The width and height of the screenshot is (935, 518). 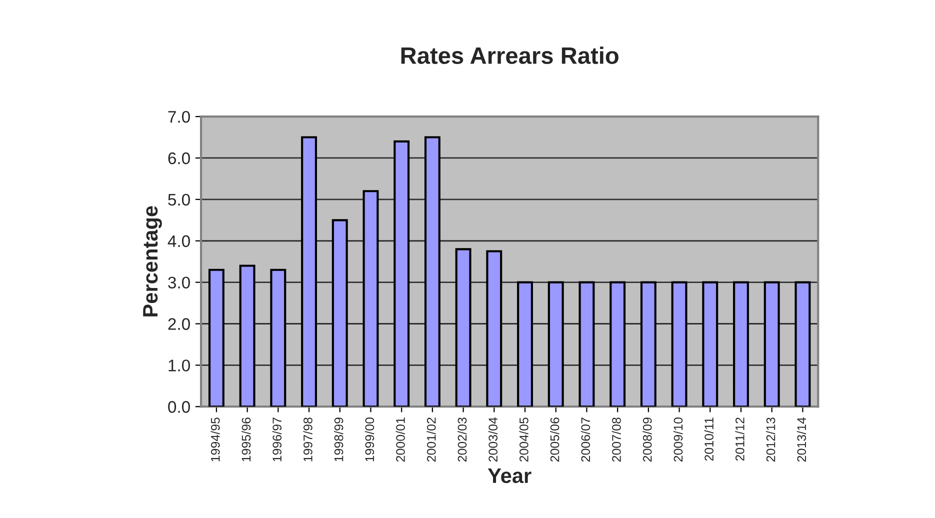 What do you see at coordinates (523, 440) in the screenshot?
I see `x-tick-label: 2004/05` at bounding box center [523, 440].